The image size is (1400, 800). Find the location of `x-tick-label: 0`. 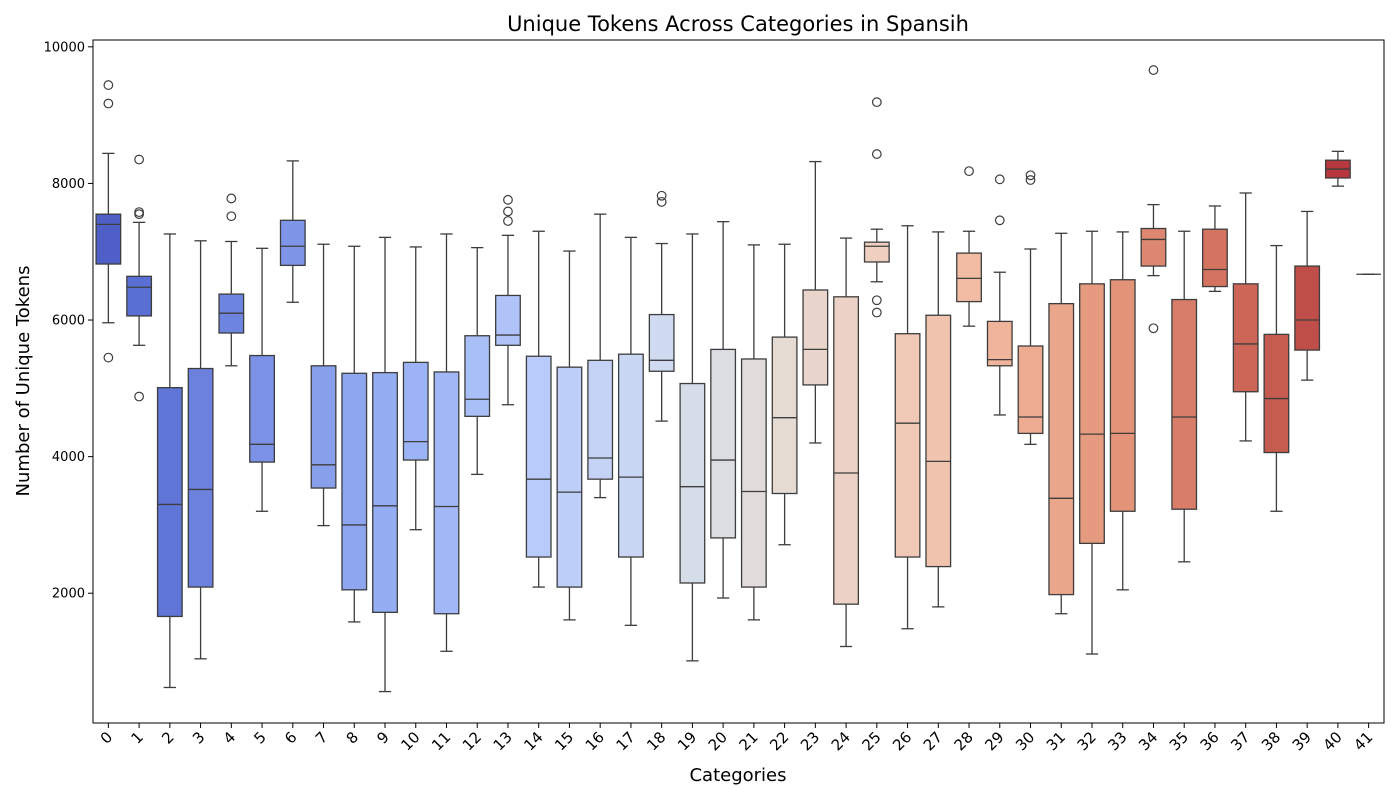

x-tick-label: 0 is located at coordinates (106, 737).